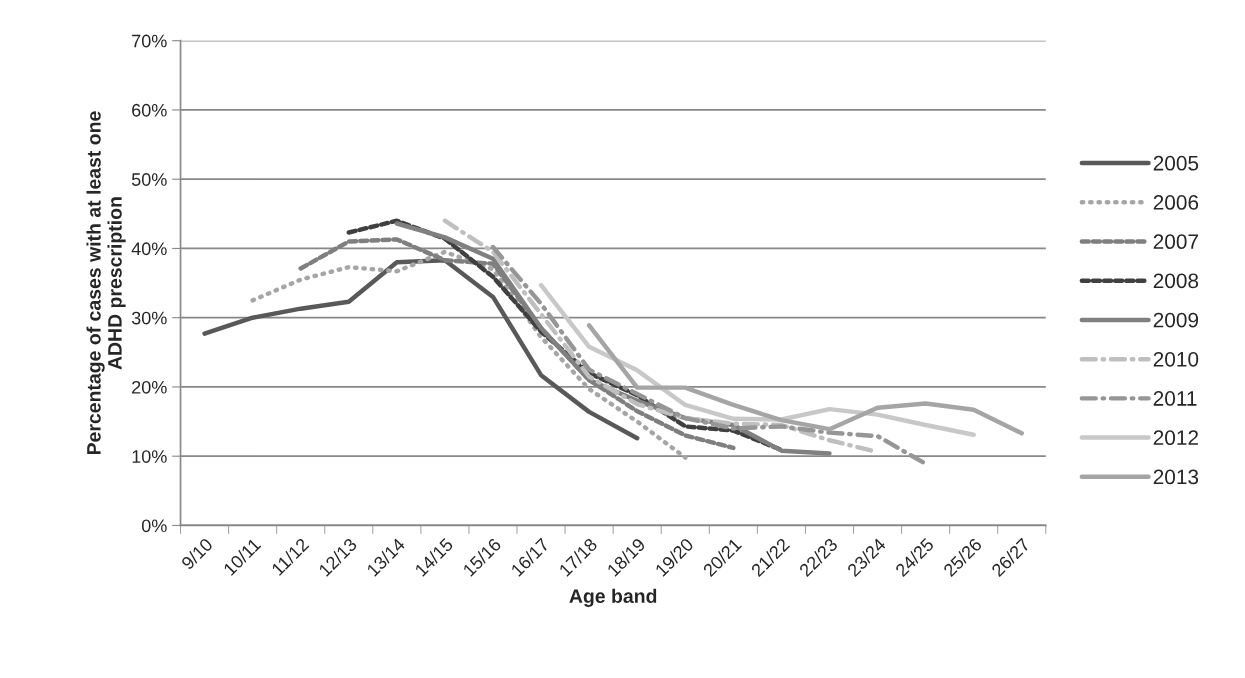 Image resolution: width=1245 pixels, height=678 pixels. I want to click on y-tick-label: 0%, so click(154, 526).